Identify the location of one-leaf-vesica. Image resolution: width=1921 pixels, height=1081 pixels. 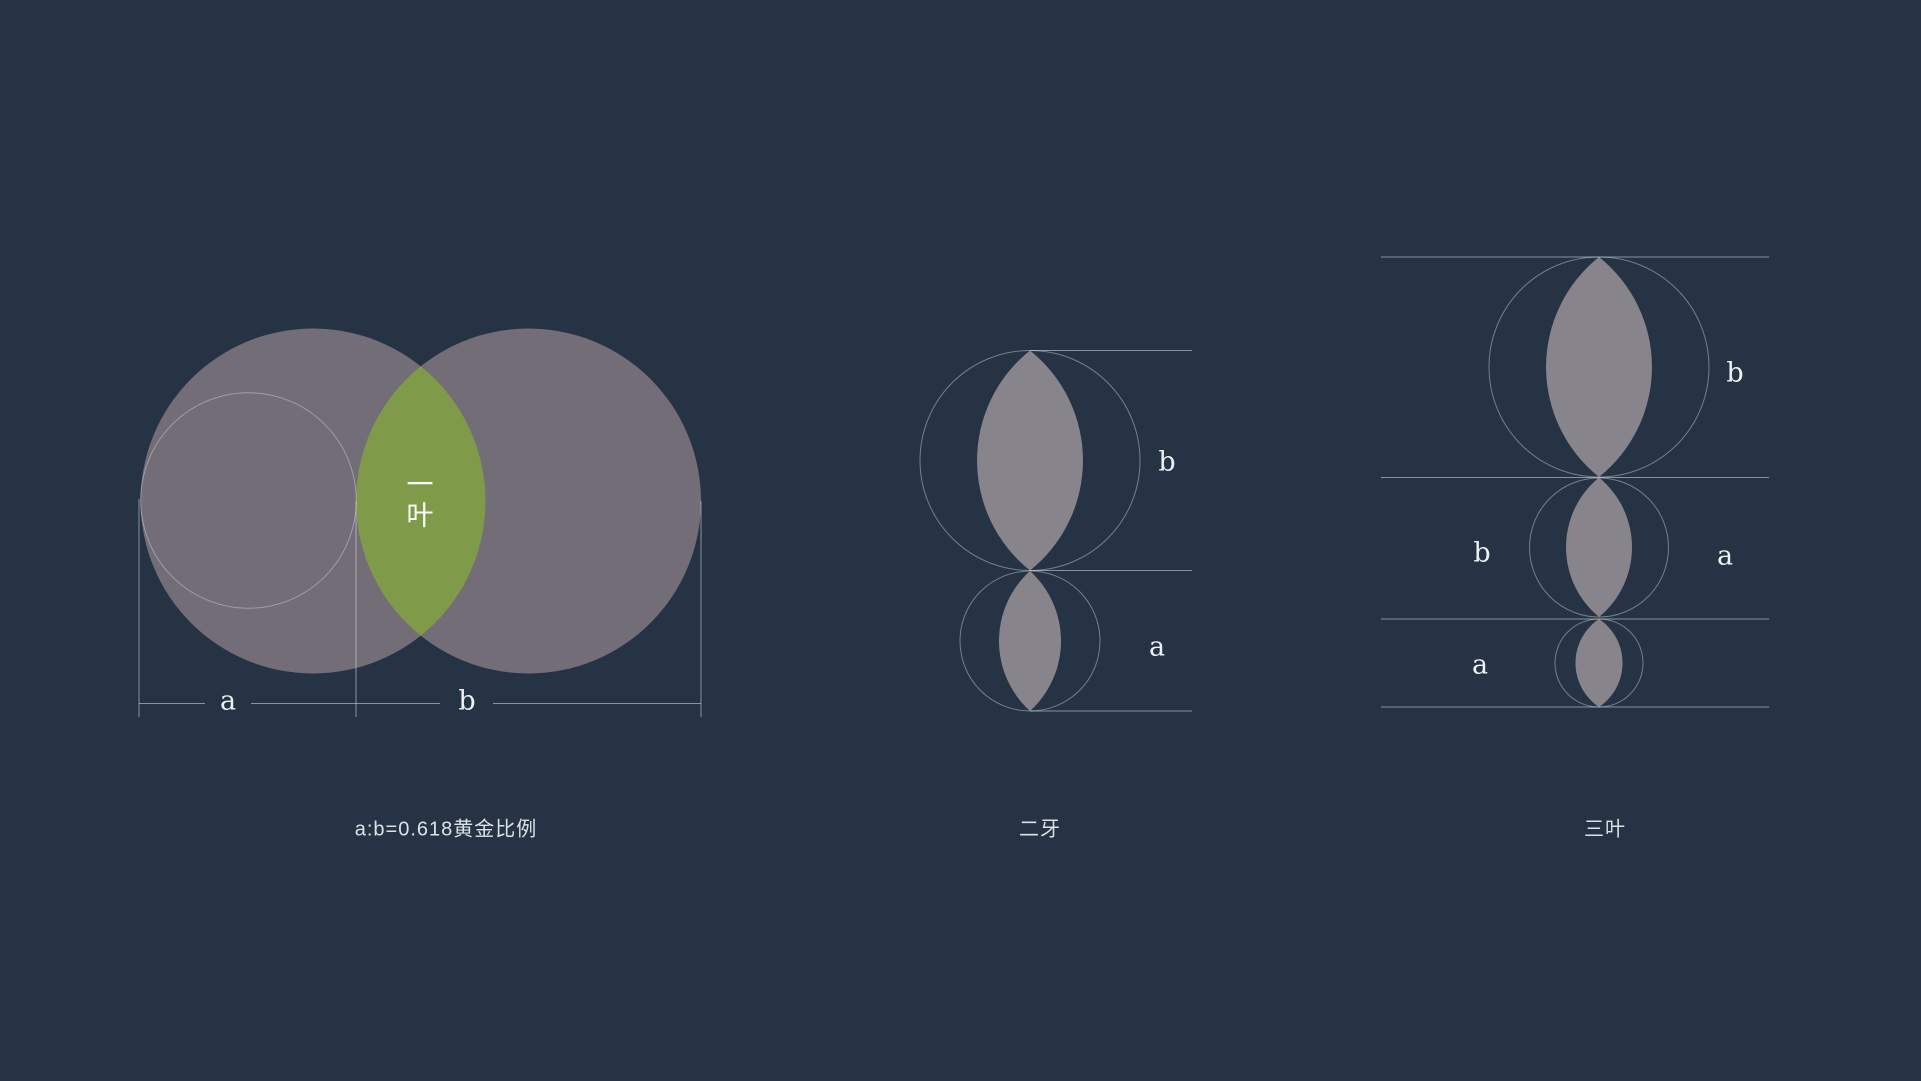
(421, 501).